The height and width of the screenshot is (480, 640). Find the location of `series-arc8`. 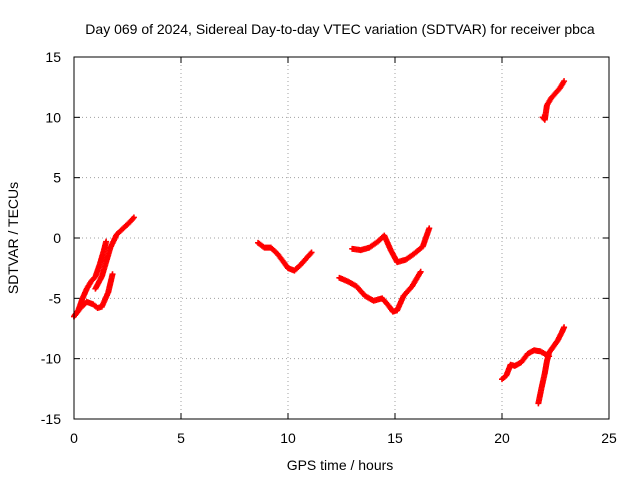

series-arc8 is located at coordinates (526, 365).